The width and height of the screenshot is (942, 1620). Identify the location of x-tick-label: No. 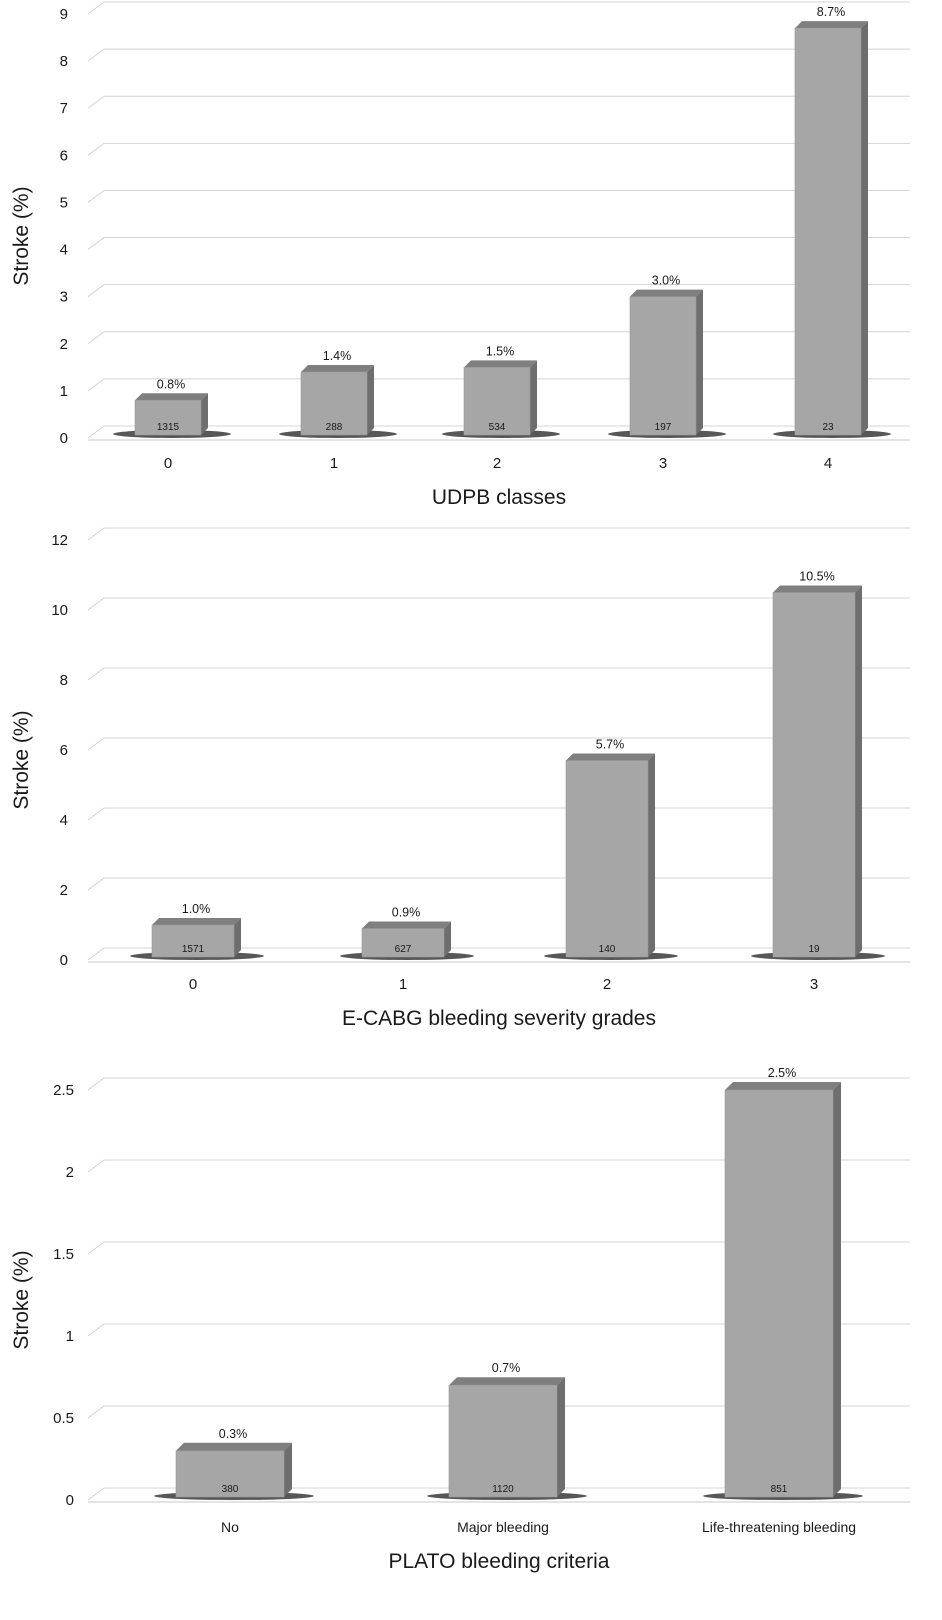
(230, 1527).